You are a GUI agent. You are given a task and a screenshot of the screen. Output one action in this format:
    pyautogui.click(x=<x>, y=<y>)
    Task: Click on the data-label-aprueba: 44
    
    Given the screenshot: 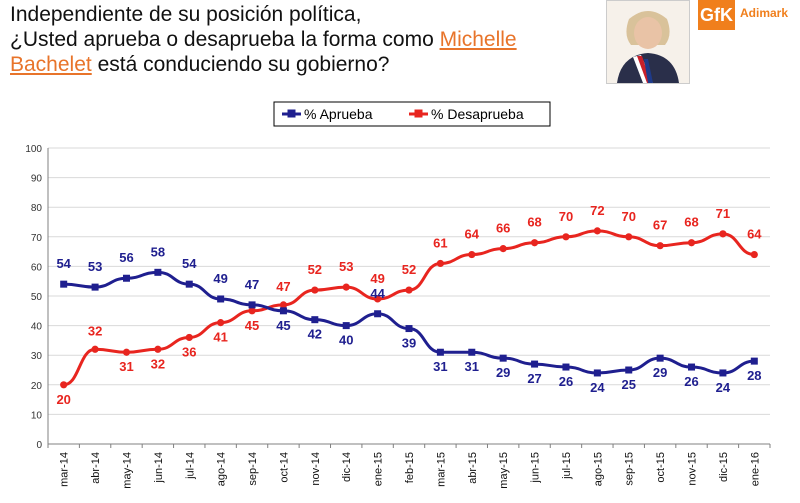 What is the action you would take?
    pyautogui.click(x=377, y=293)
    